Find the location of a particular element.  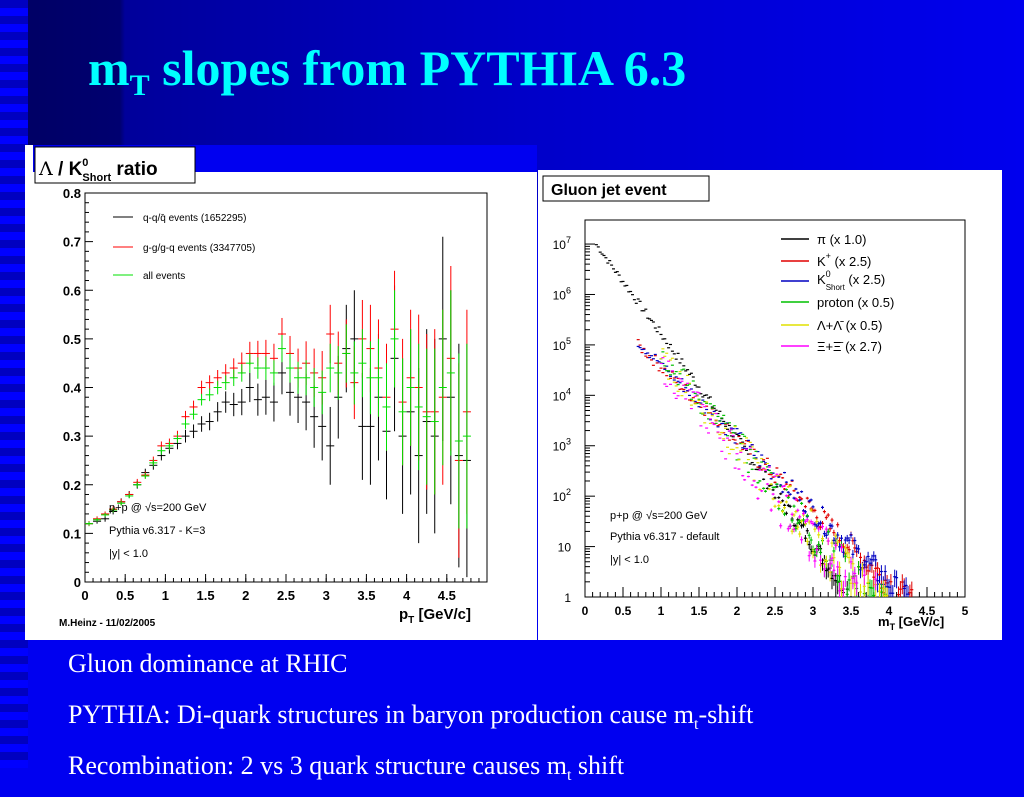

left-chart-y-axis: 0 0.1 0.2 0.3 0.4 0.5 0.6 0.7 0.8 is located at coordinates (78, 388).